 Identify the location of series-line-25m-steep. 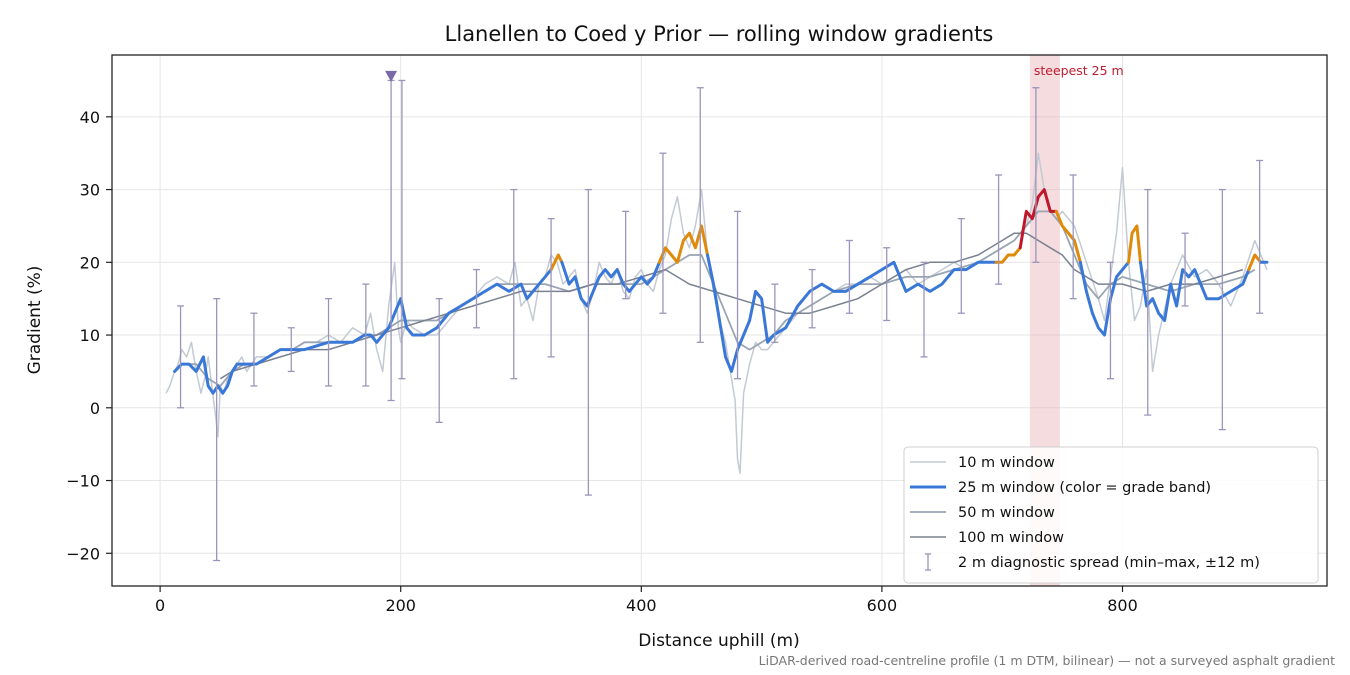
(1038, 219).